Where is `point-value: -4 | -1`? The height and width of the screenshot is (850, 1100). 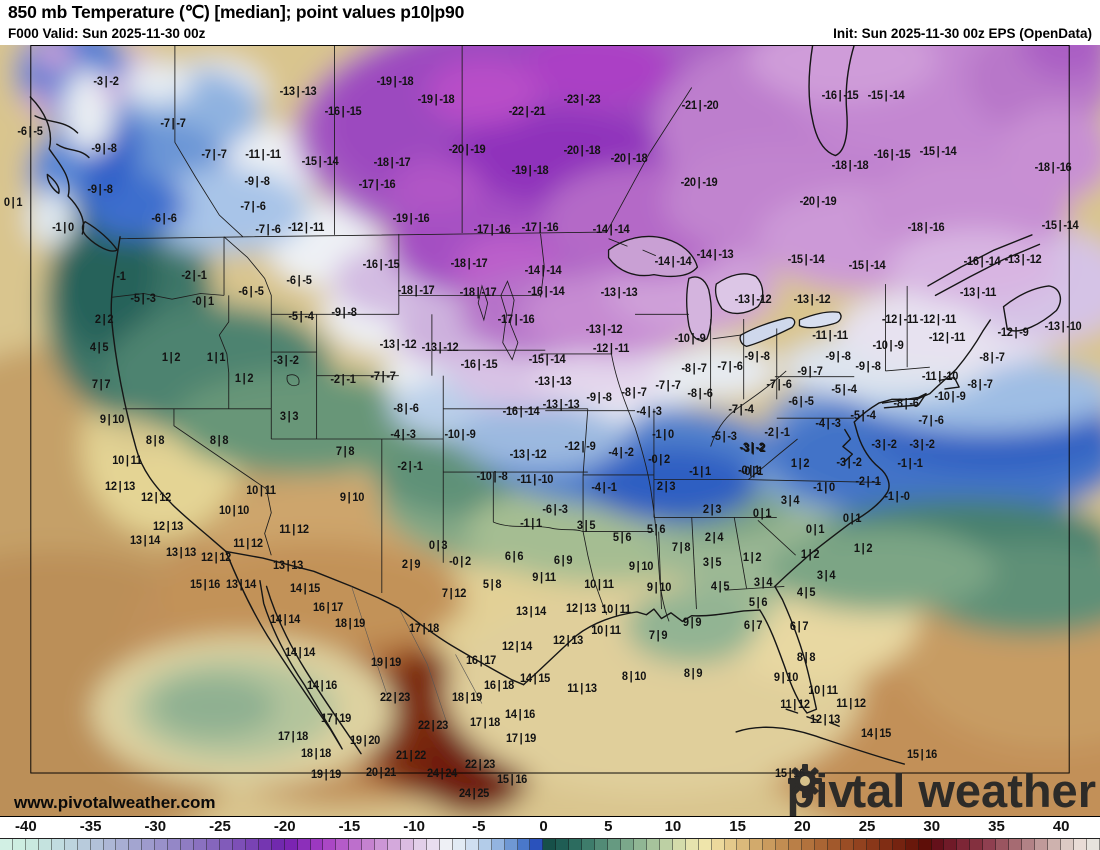 point-value: -4 | -1 is located at coordinates (604, 488).